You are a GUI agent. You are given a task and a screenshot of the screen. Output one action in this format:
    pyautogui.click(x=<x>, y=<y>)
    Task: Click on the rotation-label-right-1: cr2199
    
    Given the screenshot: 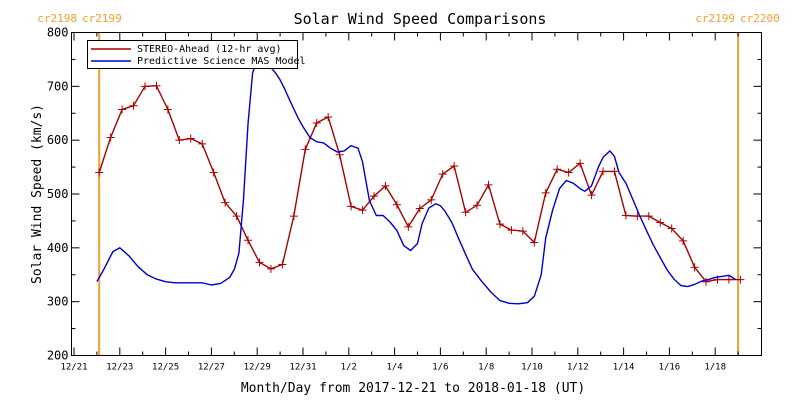 What is the action you would take?
    pyautogui.click(x=102, y=18)
    